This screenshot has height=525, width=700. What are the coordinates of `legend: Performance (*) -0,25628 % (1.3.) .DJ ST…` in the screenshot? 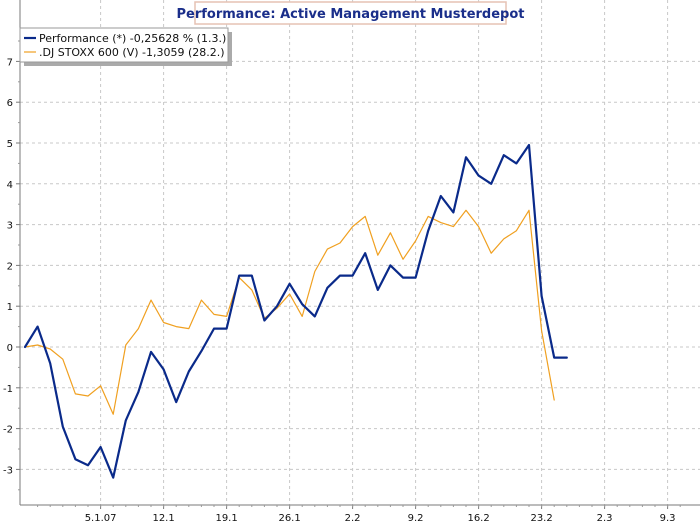 It's located at (125, 46).